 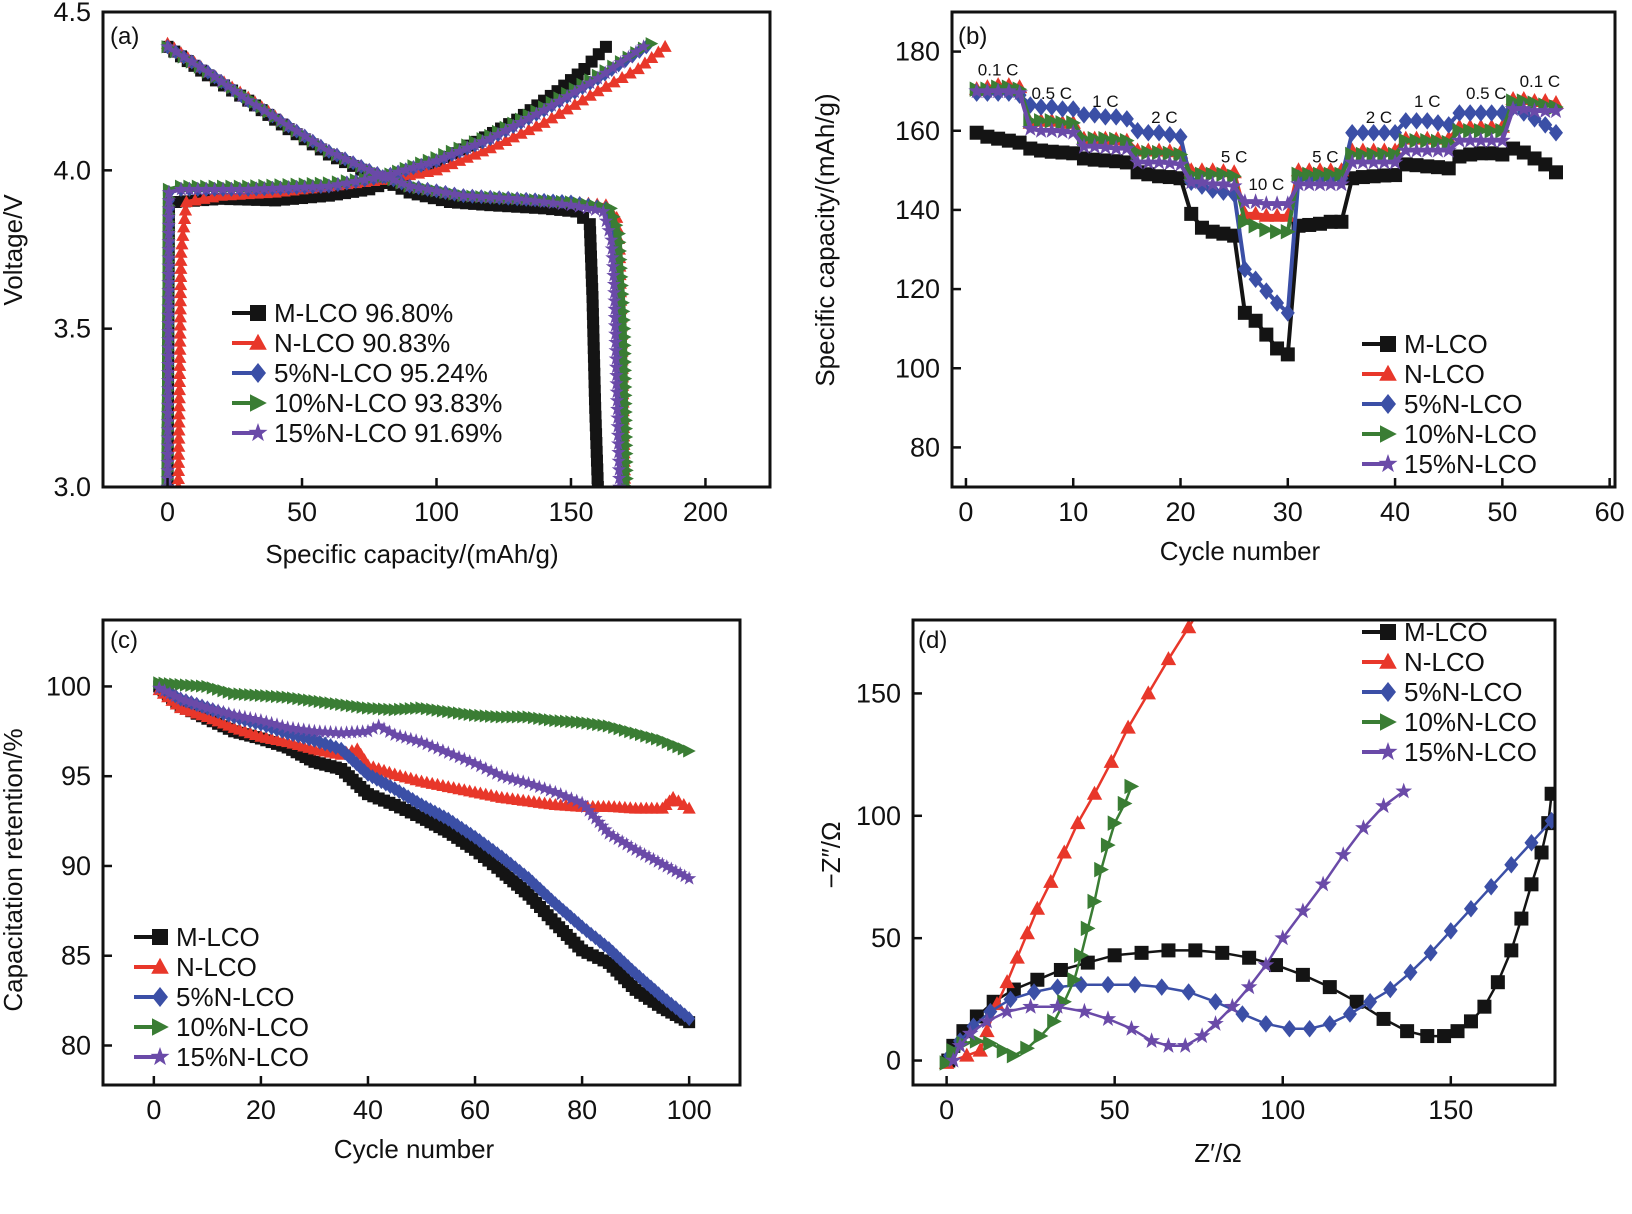 What do you see at coordinates (1180, 512) in the screenshot?
I see `x-tick-label: 20` at bounding box center [1180, 512].